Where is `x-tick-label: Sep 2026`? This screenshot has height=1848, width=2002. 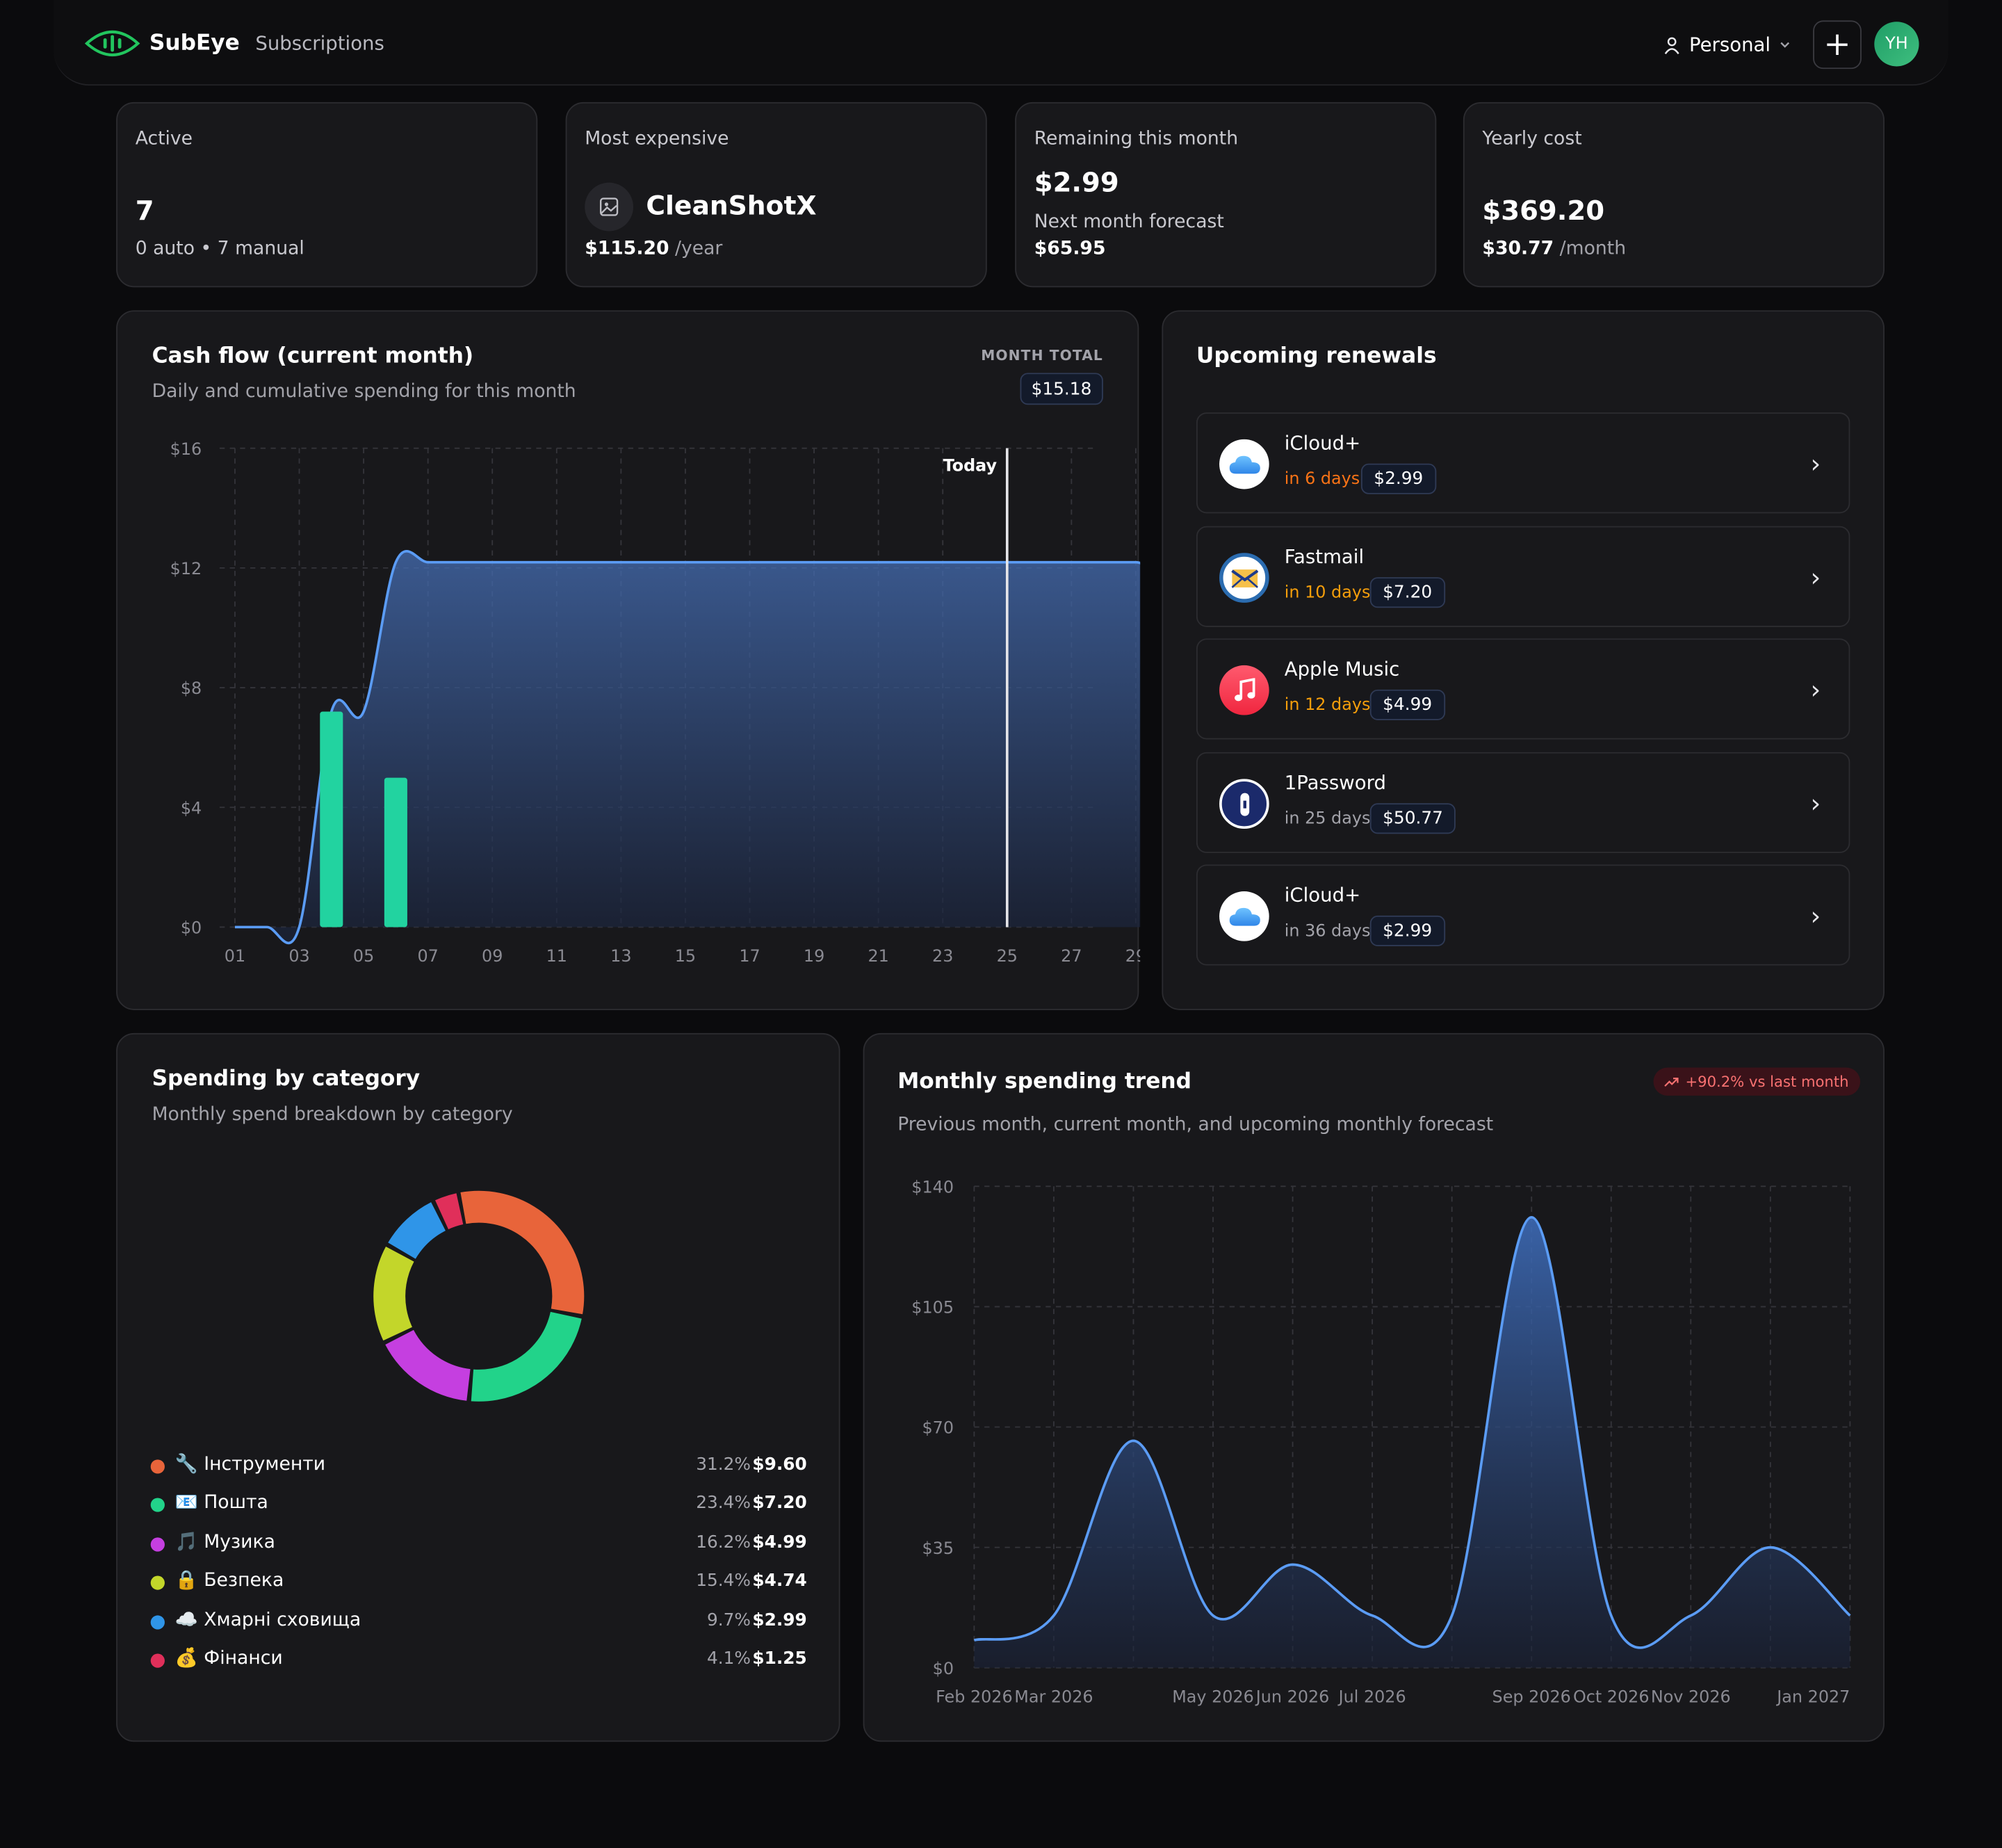 x-tick-label: Sep 2026 is located at coordinates (1531, 1696).